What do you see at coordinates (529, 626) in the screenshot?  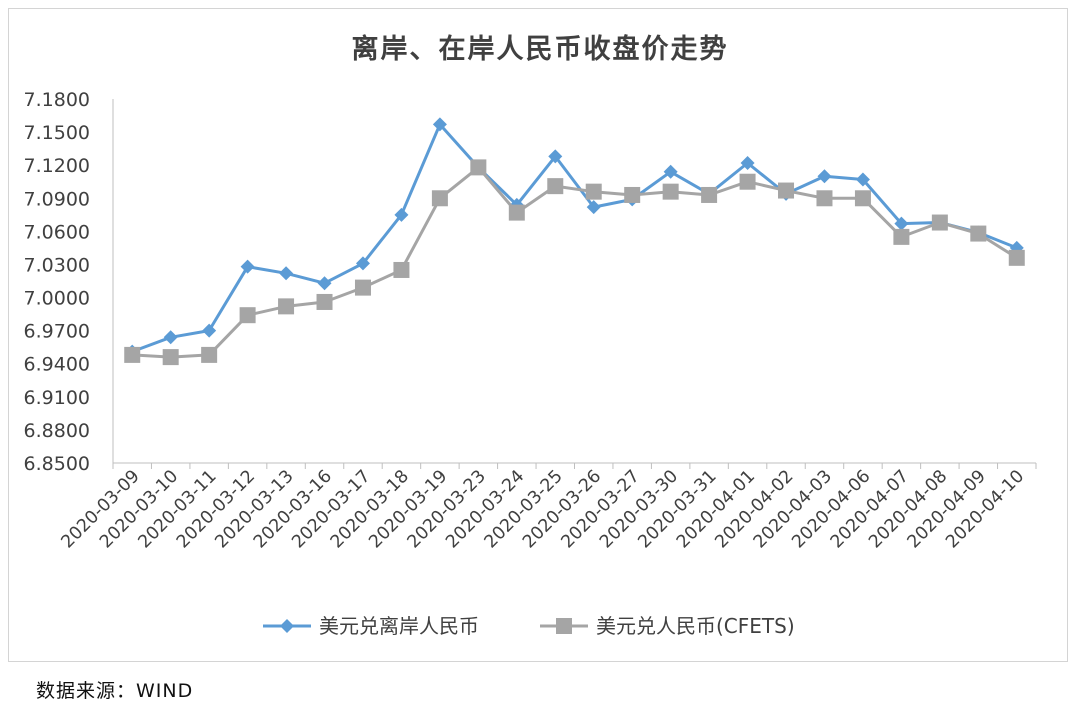 I see `legend: 美元兑离岸人民币 美元兑人民币(CFETS)` at bounding box center [529, 626].